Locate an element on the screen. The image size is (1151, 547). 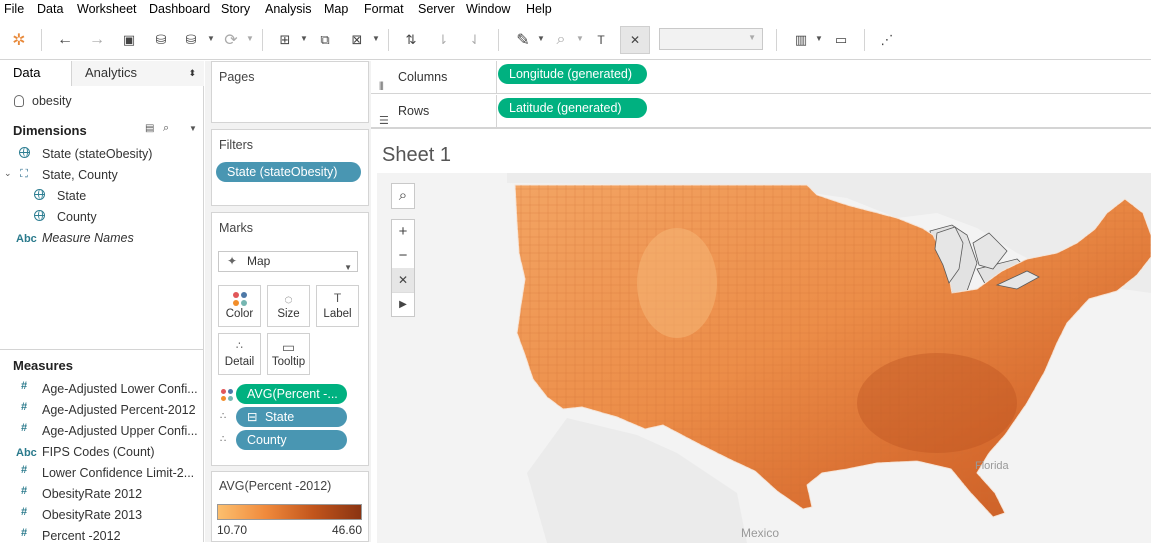
rows-shelf: ☰ Rows Latitude (generated) is located at coordinates (761, 111).